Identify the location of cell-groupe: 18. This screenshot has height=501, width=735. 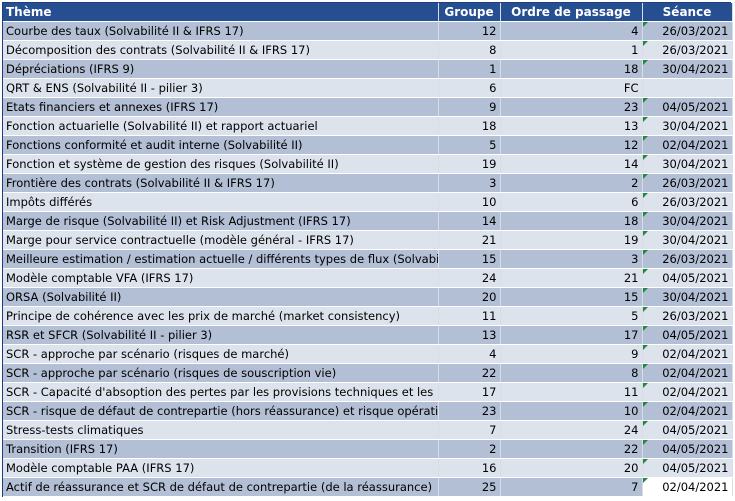
(469, 126).